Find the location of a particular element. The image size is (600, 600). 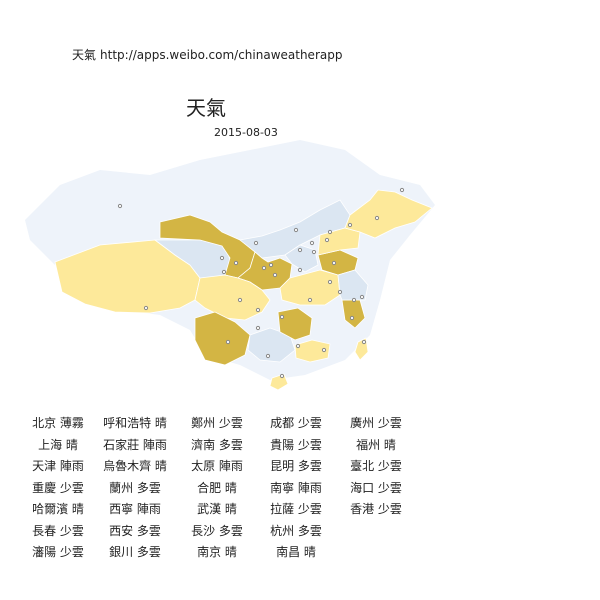

region-east-coast is located at coordinates (353, 285).